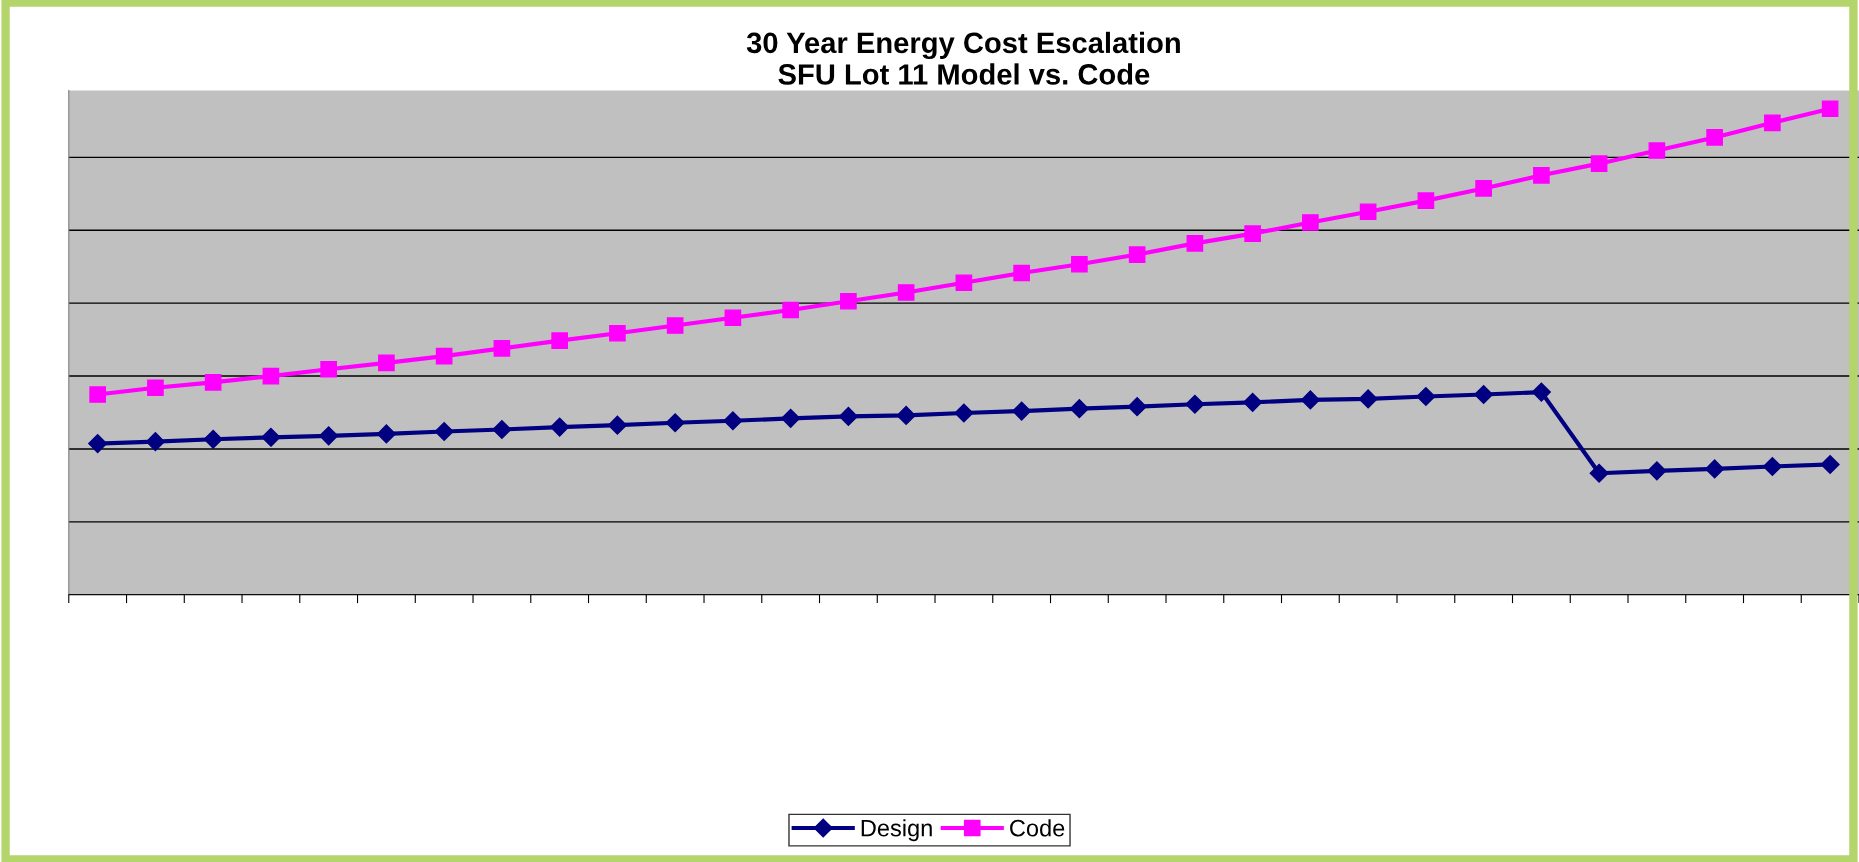  What do you see at coordinates (1037, 828) in the screenshot?
I see `legend-label: Code` at bounding box center [1037, 828].